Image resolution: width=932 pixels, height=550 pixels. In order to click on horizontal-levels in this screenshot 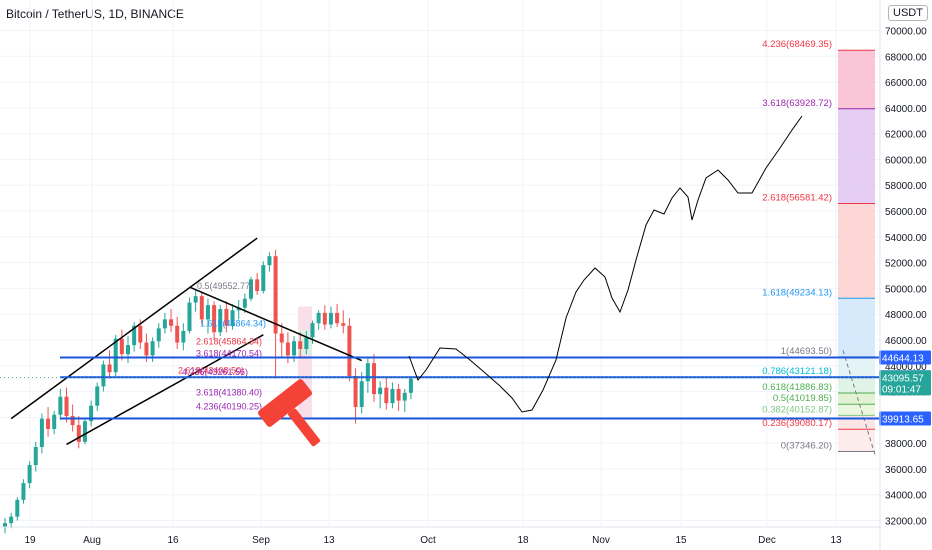, I will do `click(440, 388)`.